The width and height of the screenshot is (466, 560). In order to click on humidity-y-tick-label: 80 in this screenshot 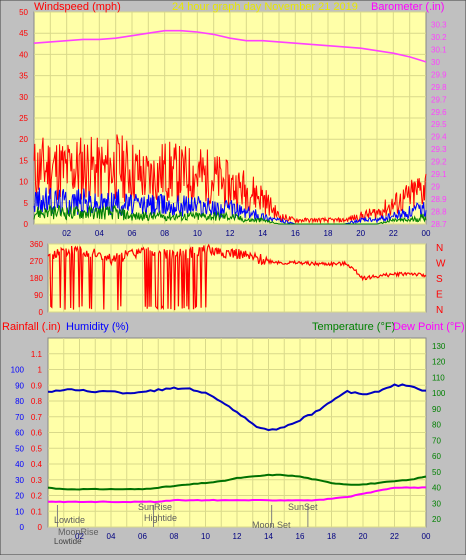, I will do `click(19, 401)`.